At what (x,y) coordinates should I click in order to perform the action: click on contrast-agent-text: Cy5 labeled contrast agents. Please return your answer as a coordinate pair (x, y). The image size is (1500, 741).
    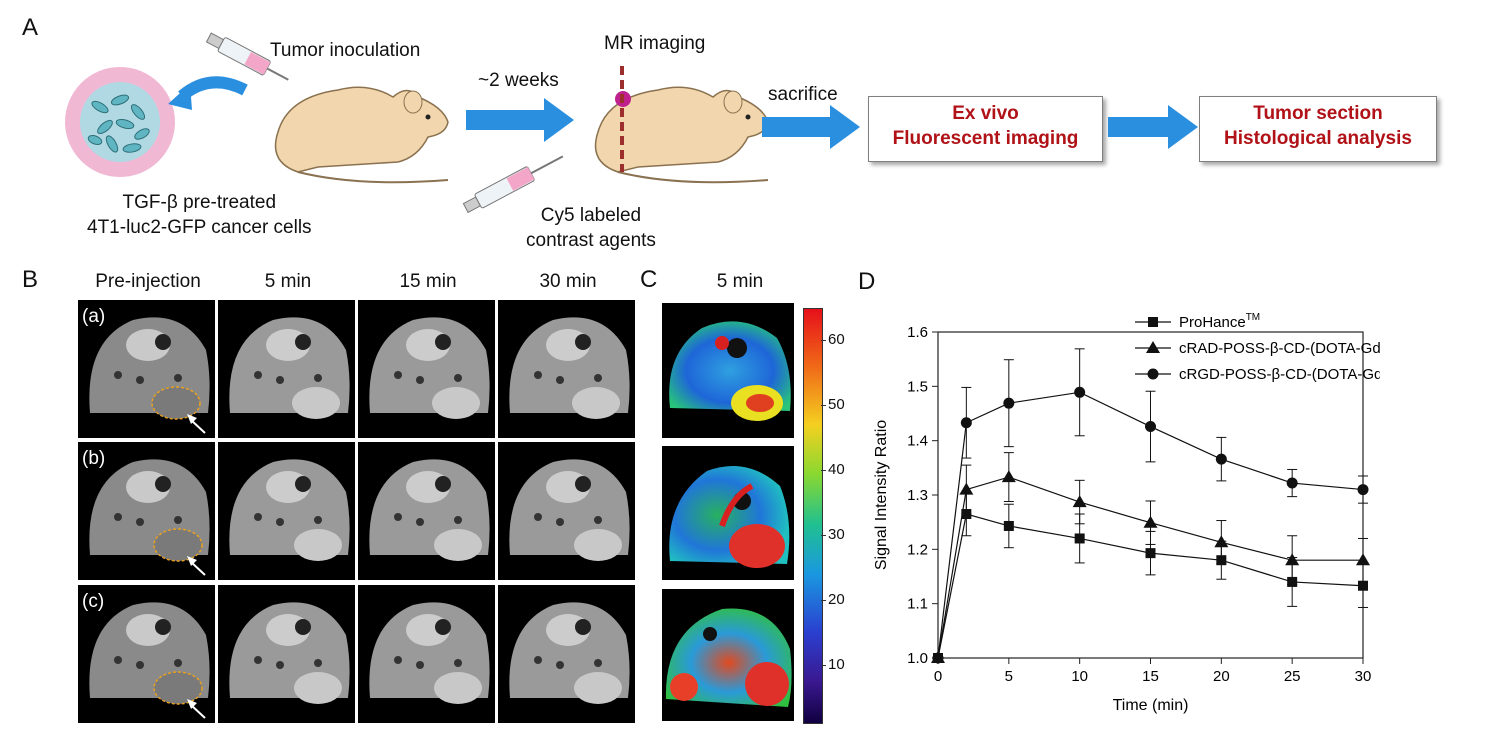
    Looking at the image, I should click on (591, 228).